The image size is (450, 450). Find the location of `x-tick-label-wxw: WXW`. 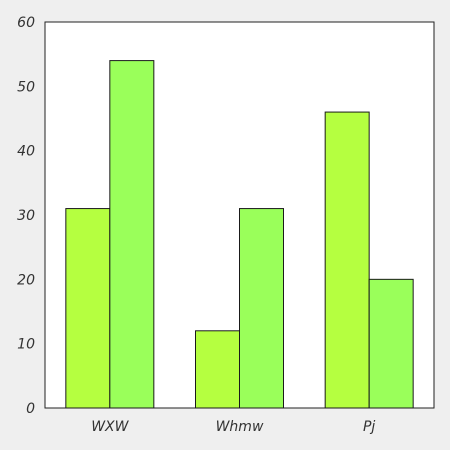

x-tick-label-wxw: WXW is located at coordinates (110, 427).